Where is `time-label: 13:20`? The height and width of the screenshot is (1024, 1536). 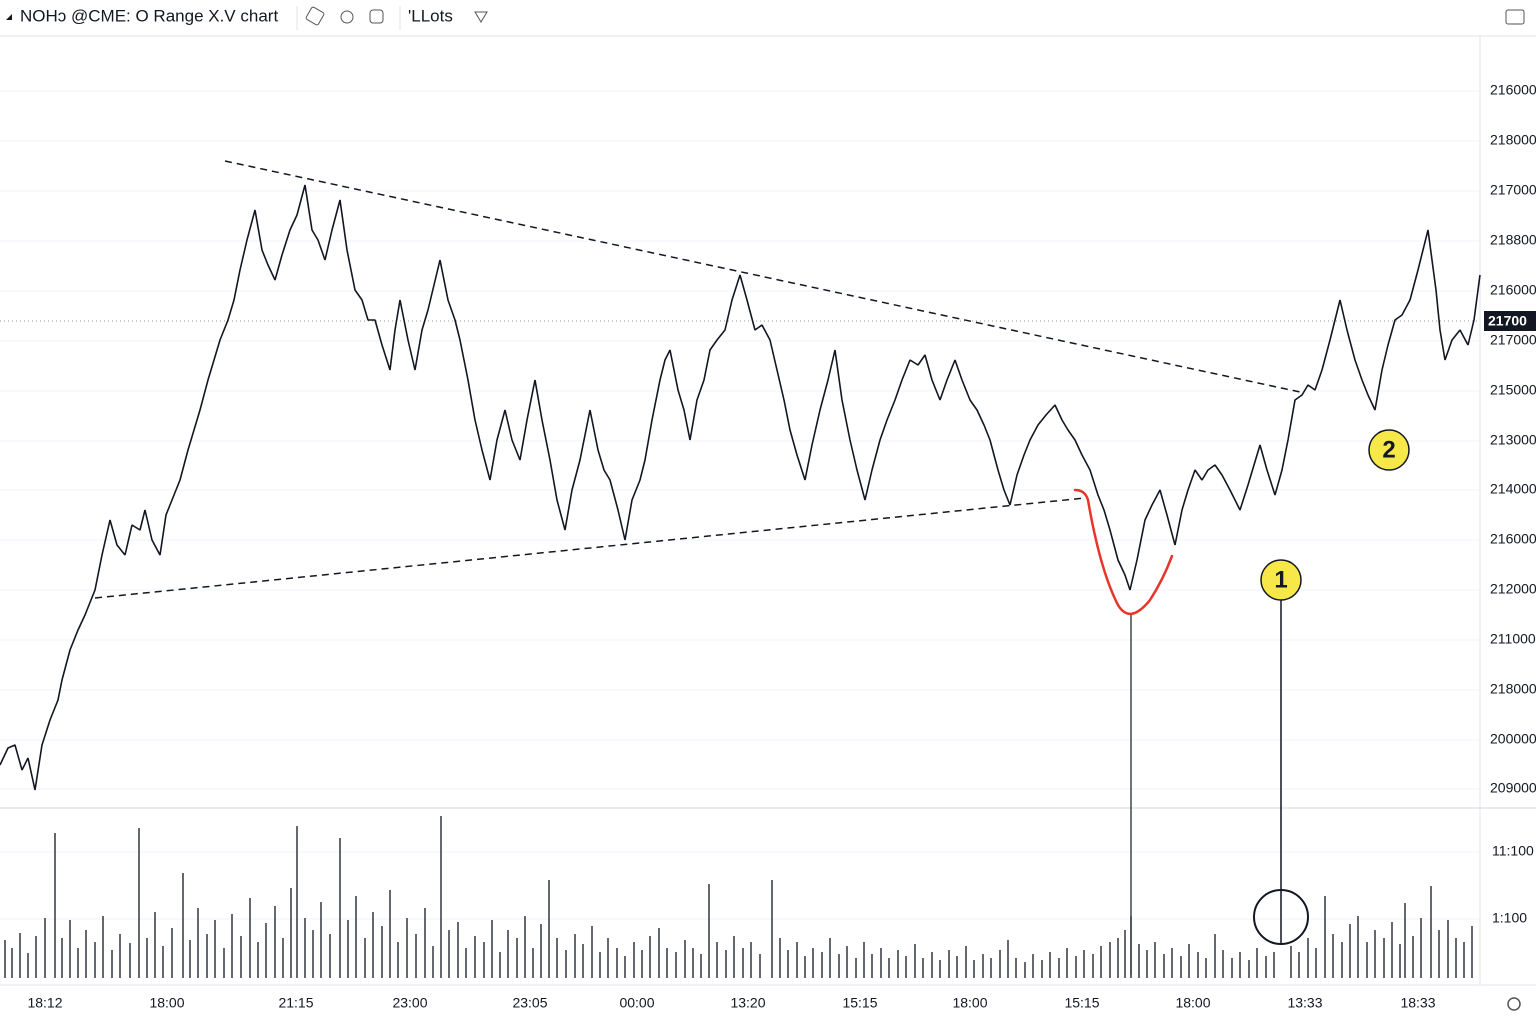 time-label: 13:20 is located at coordinates (747, 1003).